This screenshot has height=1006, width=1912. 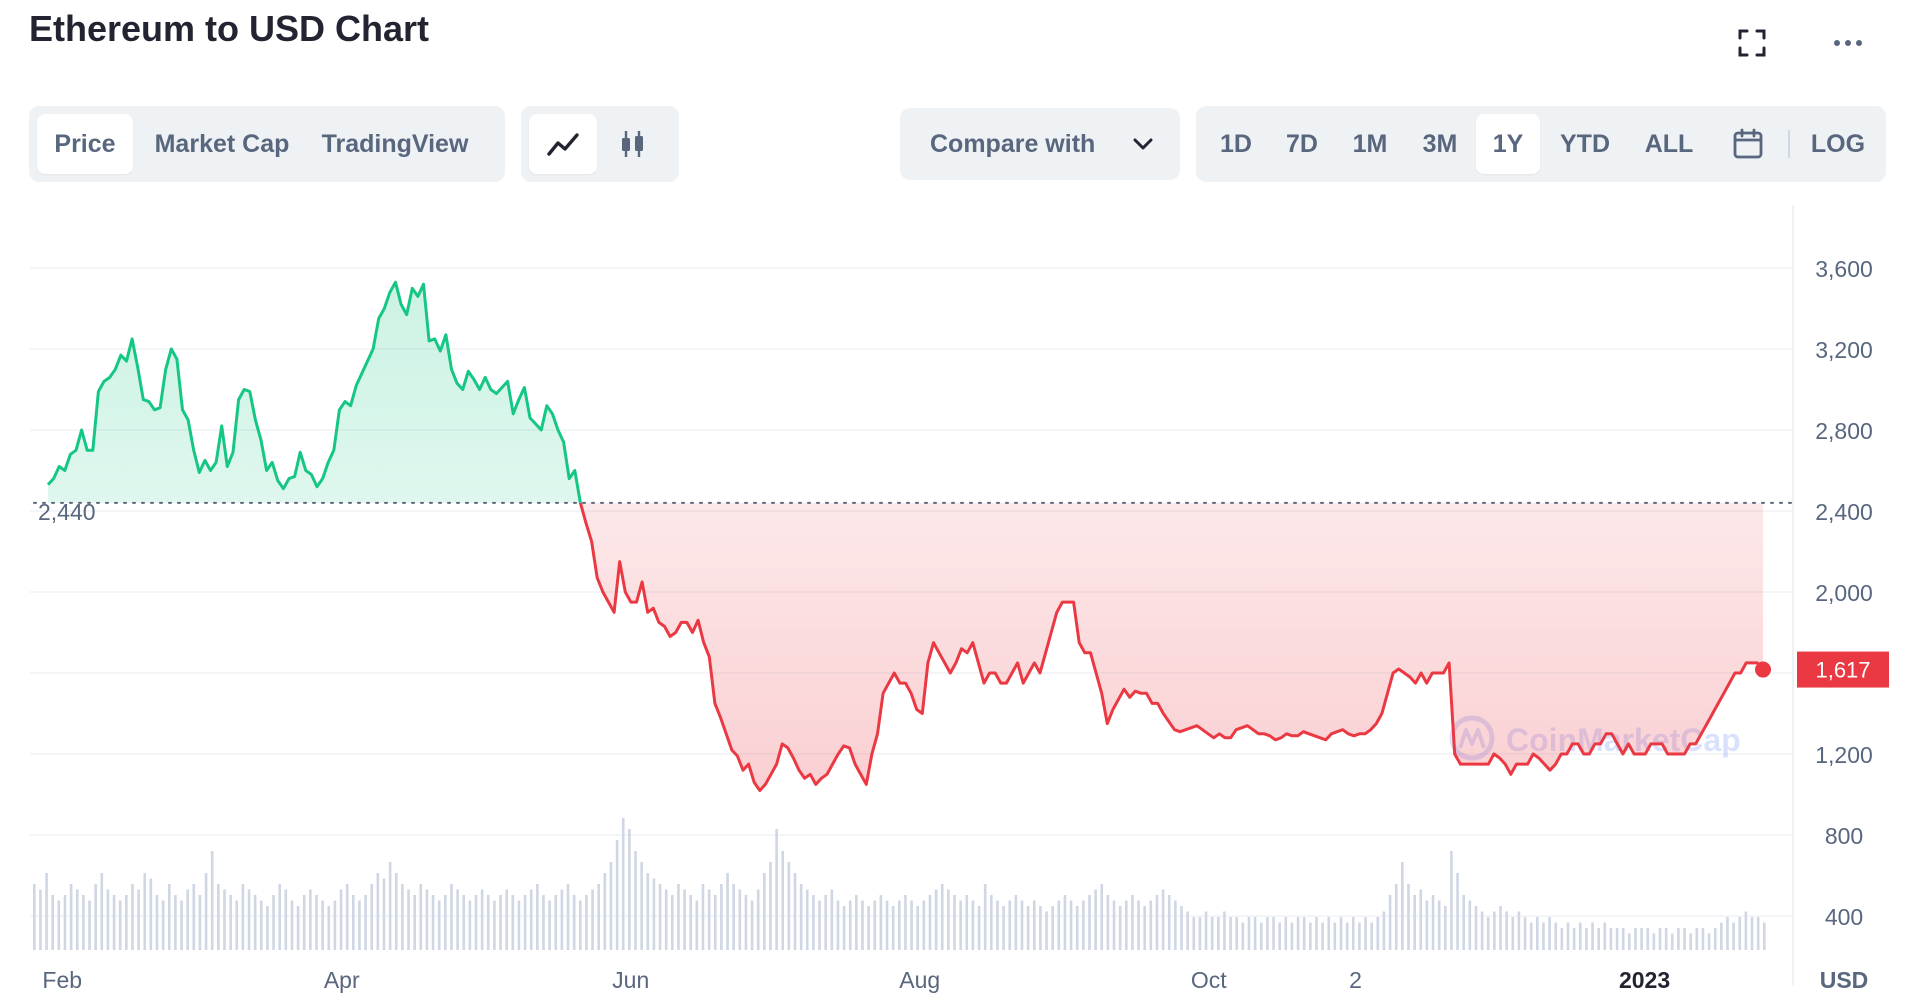 I want to click on tab-tradingview: TradingView, so click(x=395, y=143).